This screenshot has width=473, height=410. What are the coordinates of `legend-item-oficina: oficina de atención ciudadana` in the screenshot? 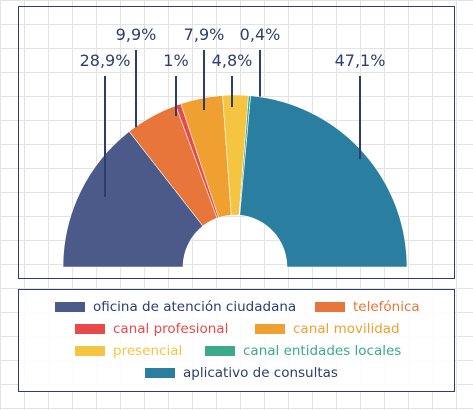 It's located at (175, 307).